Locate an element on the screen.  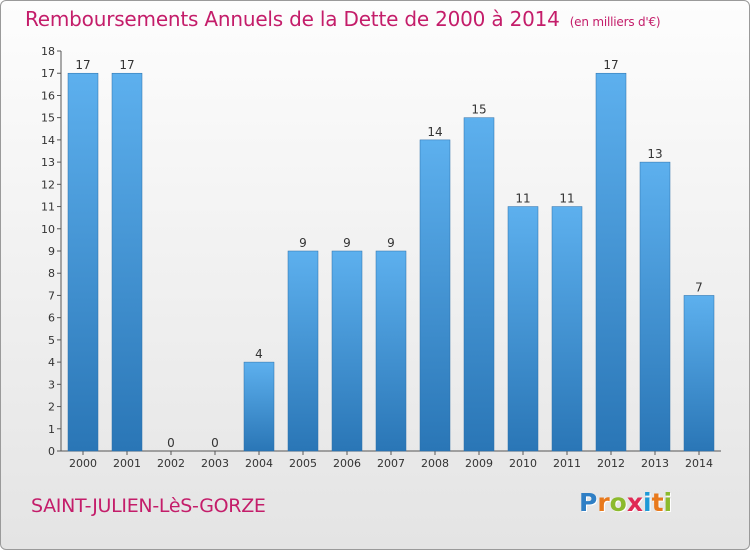
data-label: 13 is located at coordinates (654, 154).